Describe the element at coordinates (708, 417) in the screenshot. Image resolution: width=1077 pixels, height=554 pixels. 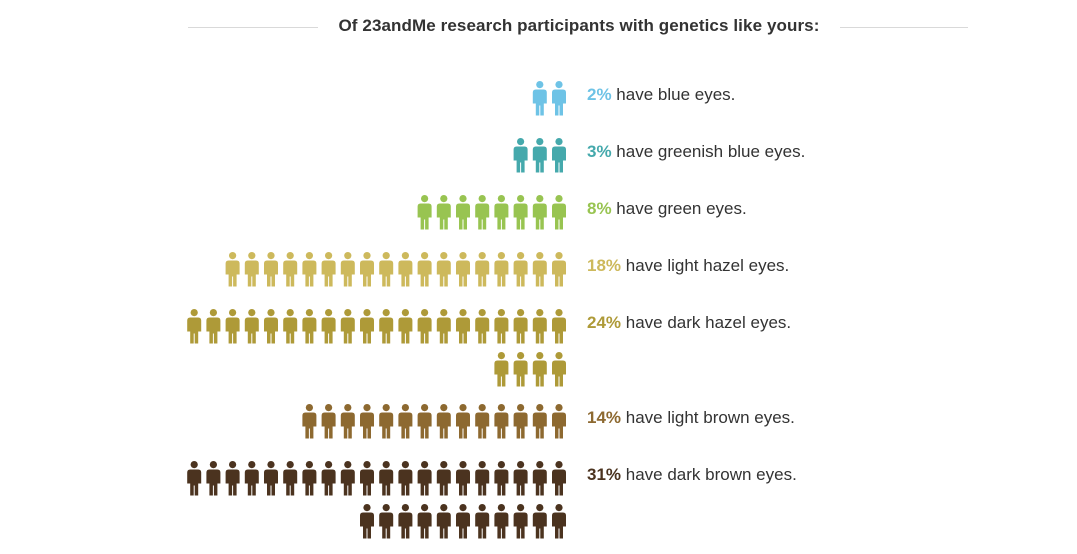
I see `row-text: have light brown eyes.` at that location.